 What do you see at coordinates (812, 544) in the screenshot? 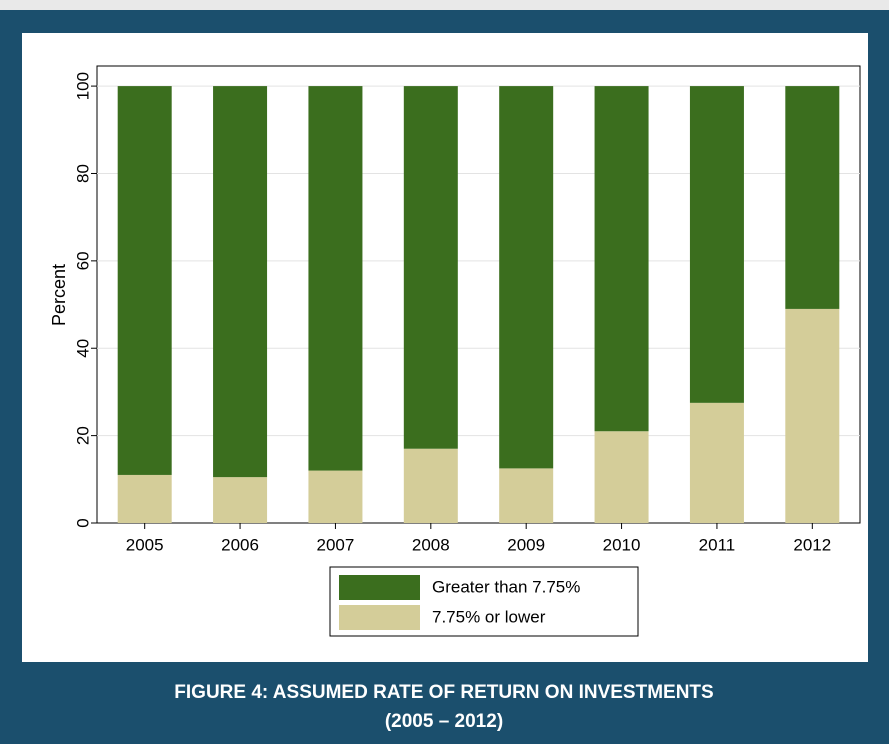
I see `x-tick-label: 2012` at bounding box center [812, 544].